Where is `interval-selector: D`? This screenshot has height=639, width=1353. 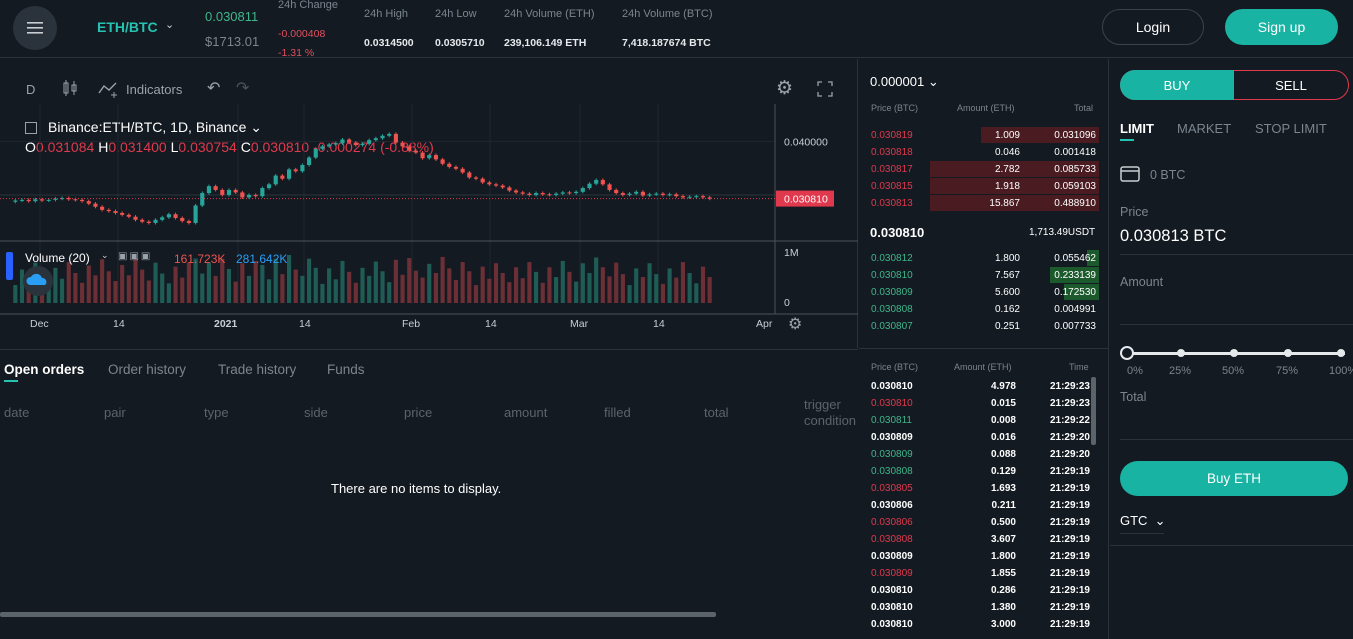
interval-selector: D is located at coordinates (31, 89).